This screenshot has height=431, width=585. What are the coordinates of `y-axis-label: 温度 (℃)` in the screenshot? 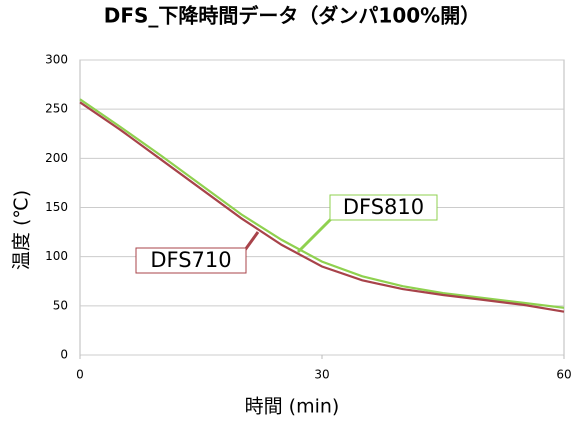 It's located at (22, 230).